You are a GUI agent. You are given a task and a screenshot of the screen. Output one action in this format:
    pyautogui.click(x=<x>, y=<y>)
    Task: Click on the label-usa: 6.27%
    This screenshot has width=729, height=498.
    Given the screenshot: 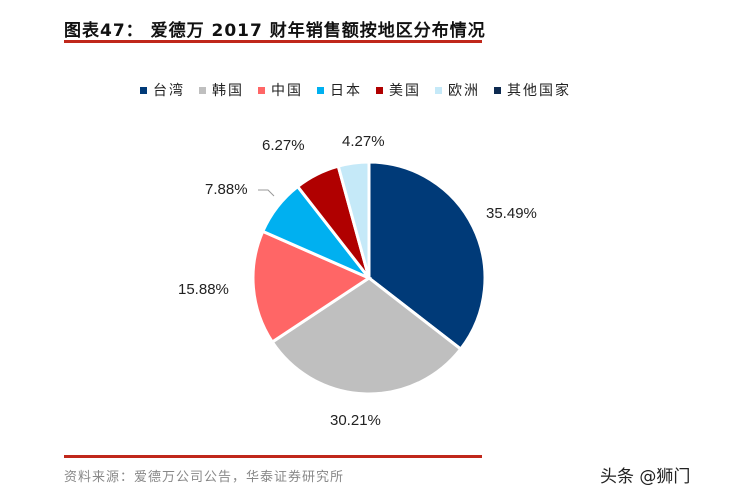 What is the action you would take?
    pyautogui.click(x=283, y=145)
    